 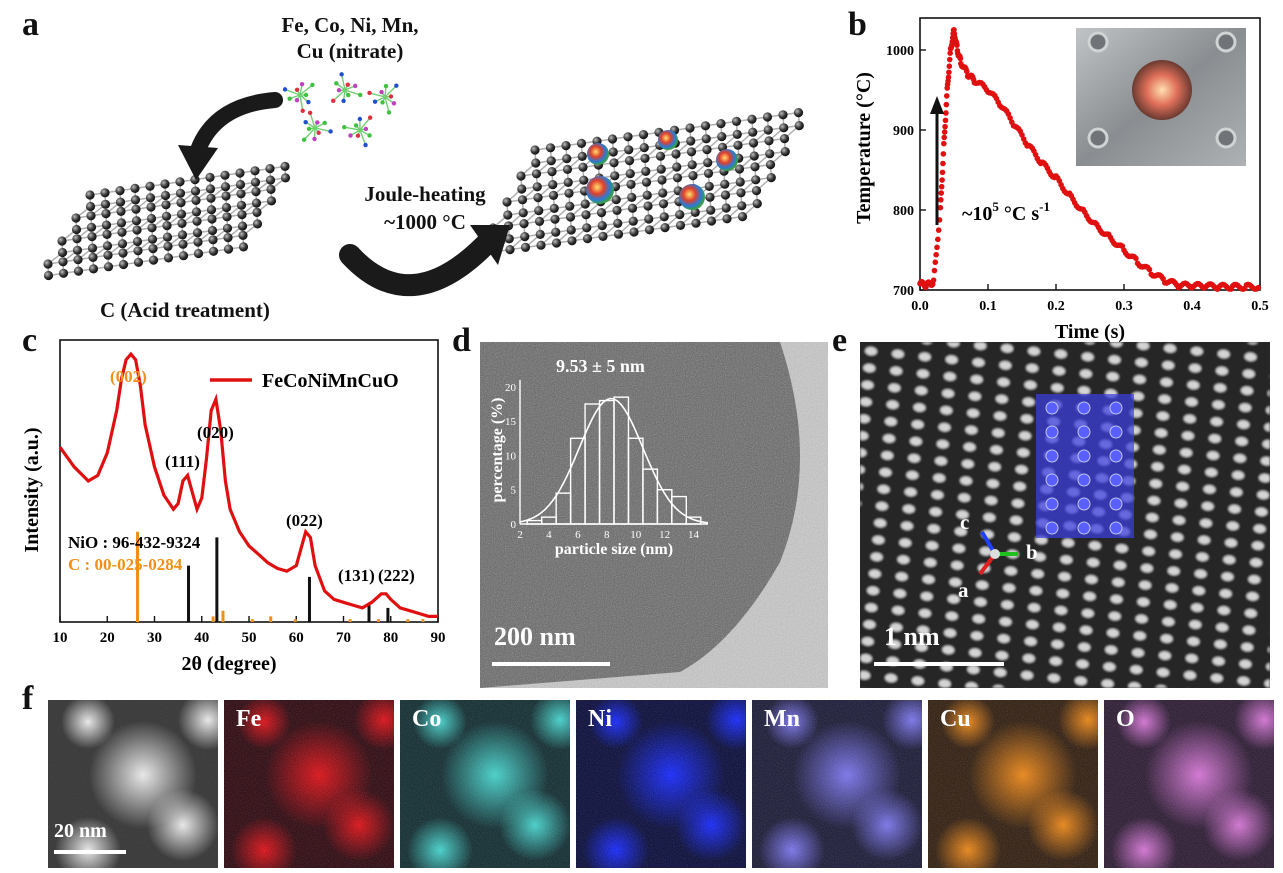 I want to click on x-tick-label: 30, so click(x=154, y=638).